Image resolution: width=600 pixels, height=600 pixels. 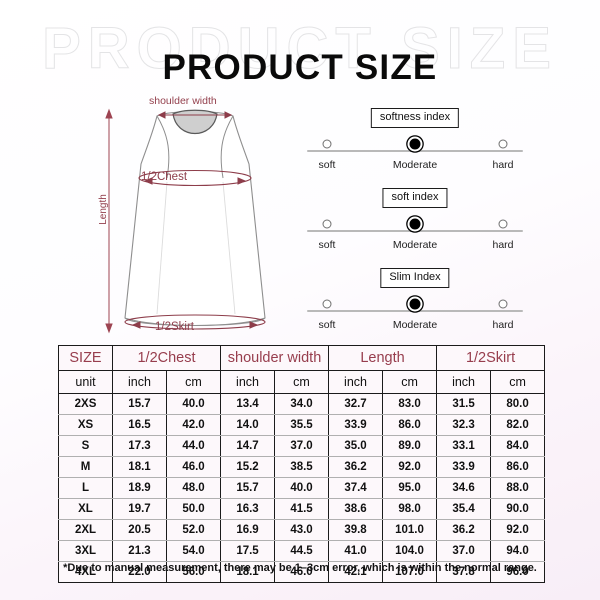 What do you see at coordinates (464, 425) in the screenshot?
I see `table-cell-value: 32.3` at bounding box center [464, 425].